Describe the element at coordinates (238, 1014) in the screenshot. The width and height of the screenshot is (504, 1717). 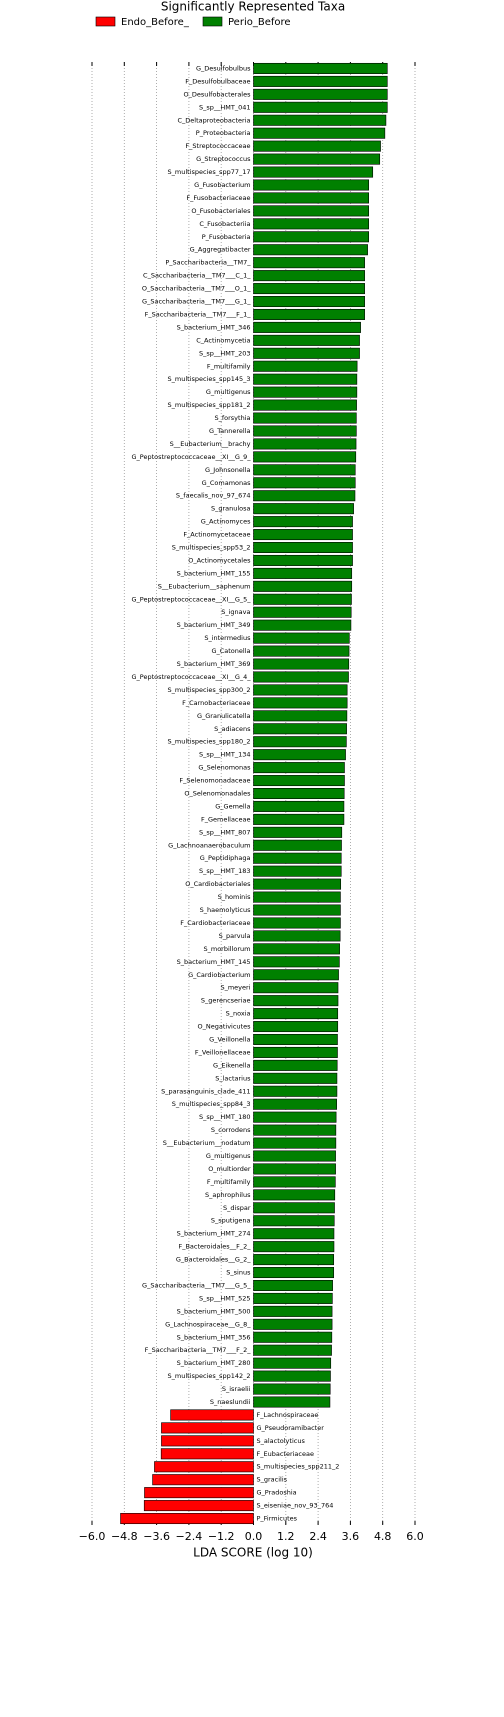
I see `category-label: S_noxia` at that location.